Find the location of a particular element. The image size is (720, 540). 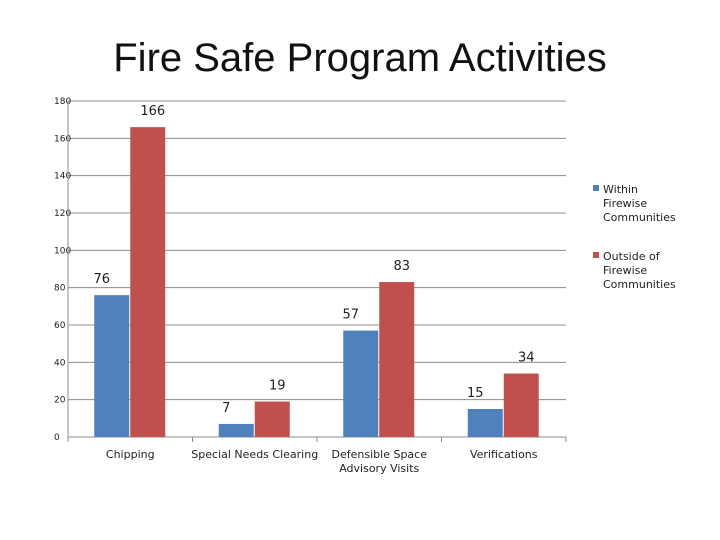

data-label: 19 is located at coordinates (277, 386).